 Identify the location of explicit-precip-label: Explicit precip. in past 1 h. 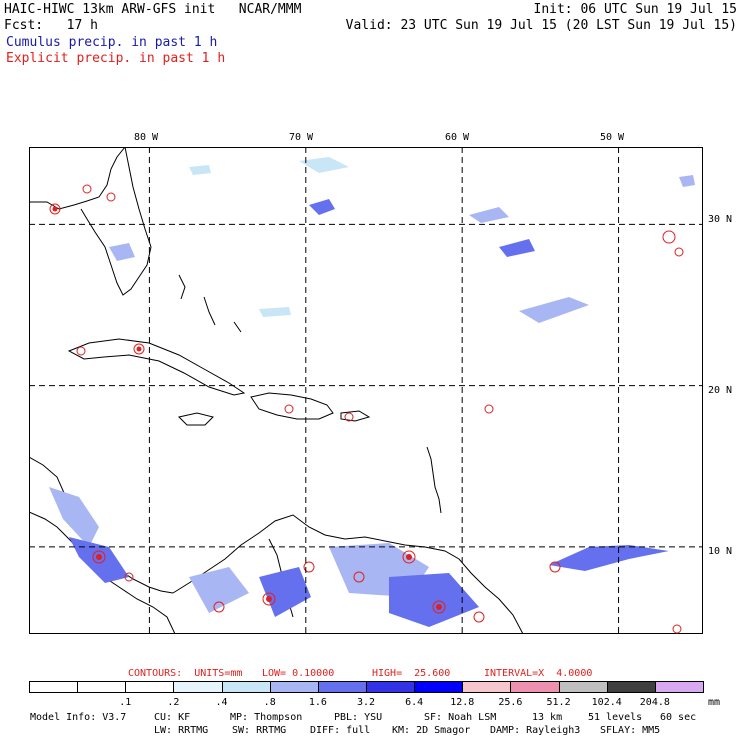
(116, 58).